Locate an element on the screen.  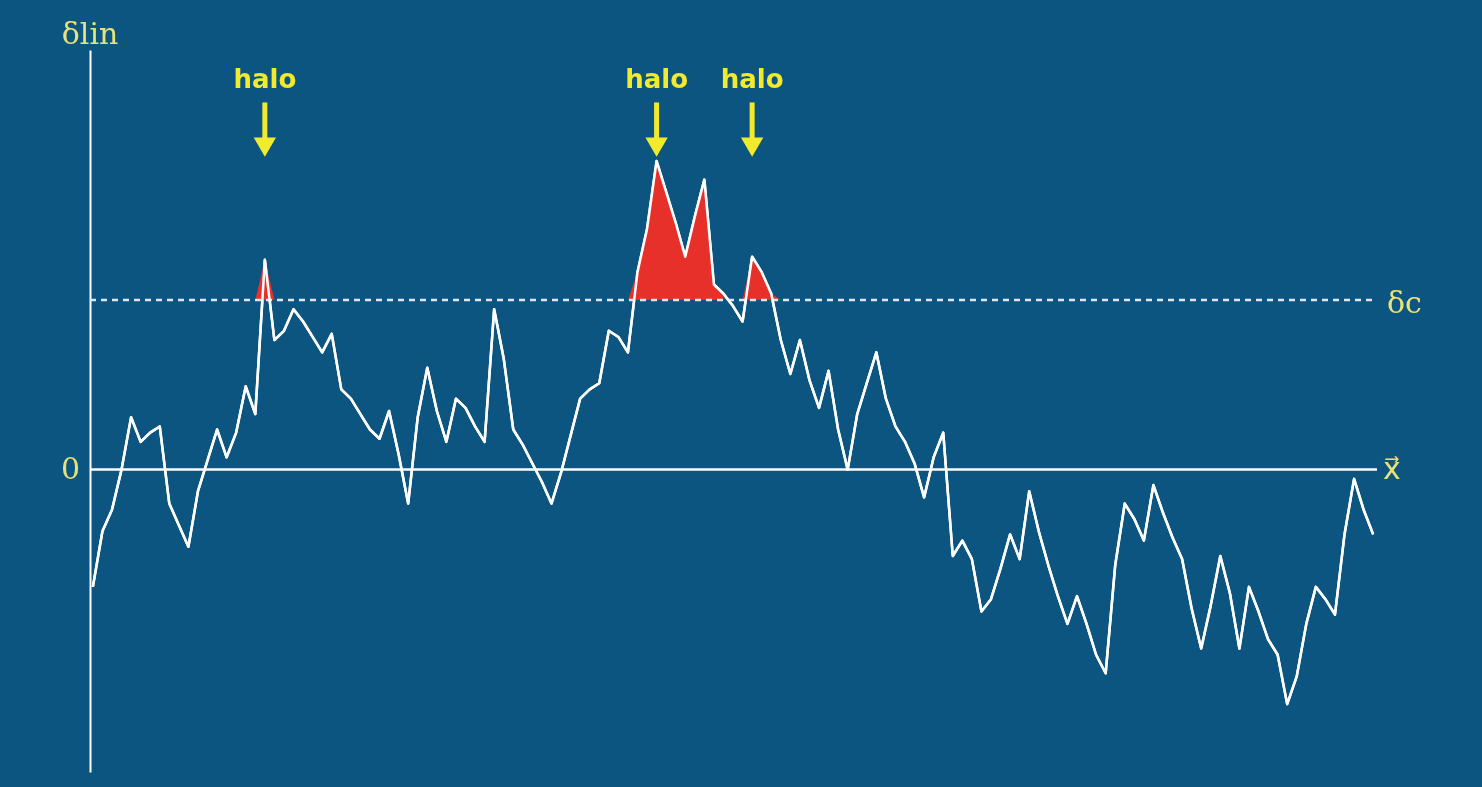
y-axis-title: δlin is located at coordinates (90, 33).